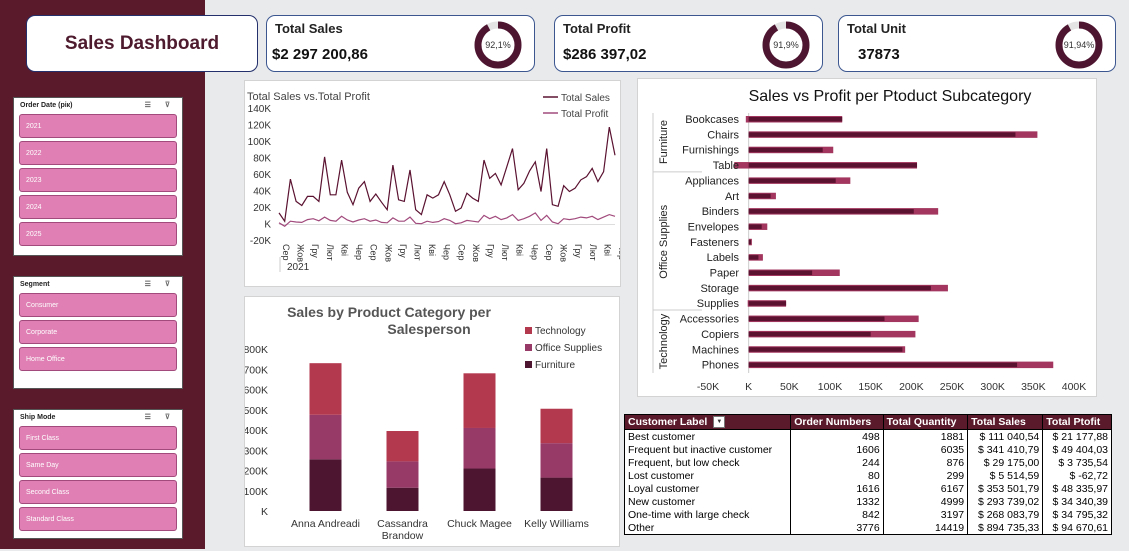 This screenshot has width=1129, height=551. Describe the element at coordinates (1005, 449) in the screenshot. I see `table-cell: $ 341 410,79` at that location.